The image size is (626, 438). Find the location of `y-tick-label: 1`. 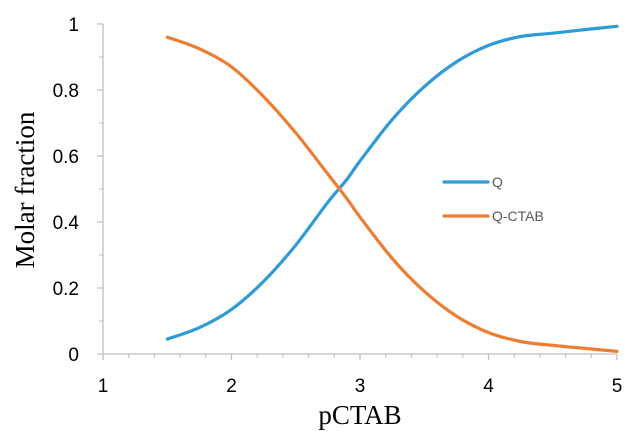

y-tick-label: 1 is located at coordinates (73, 25).